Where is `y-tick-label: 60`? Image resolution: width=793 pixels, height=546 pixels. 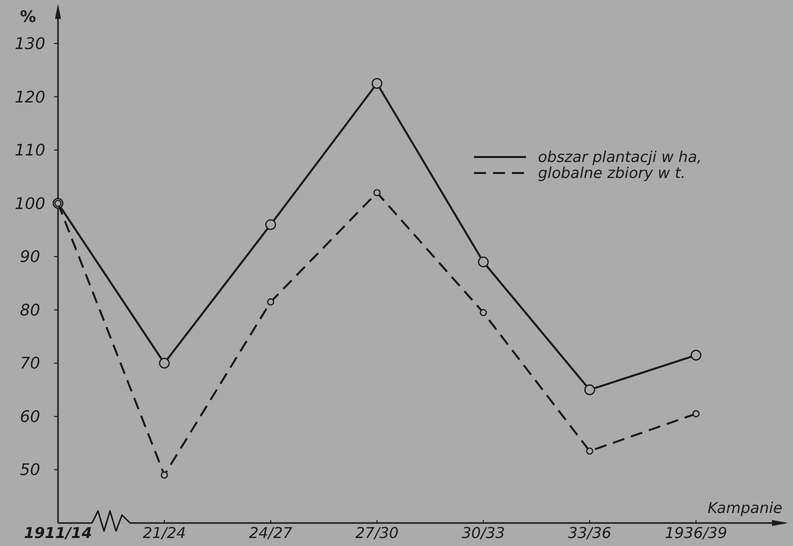
y-tick-label: 60 is located at coordinates (30, 416).